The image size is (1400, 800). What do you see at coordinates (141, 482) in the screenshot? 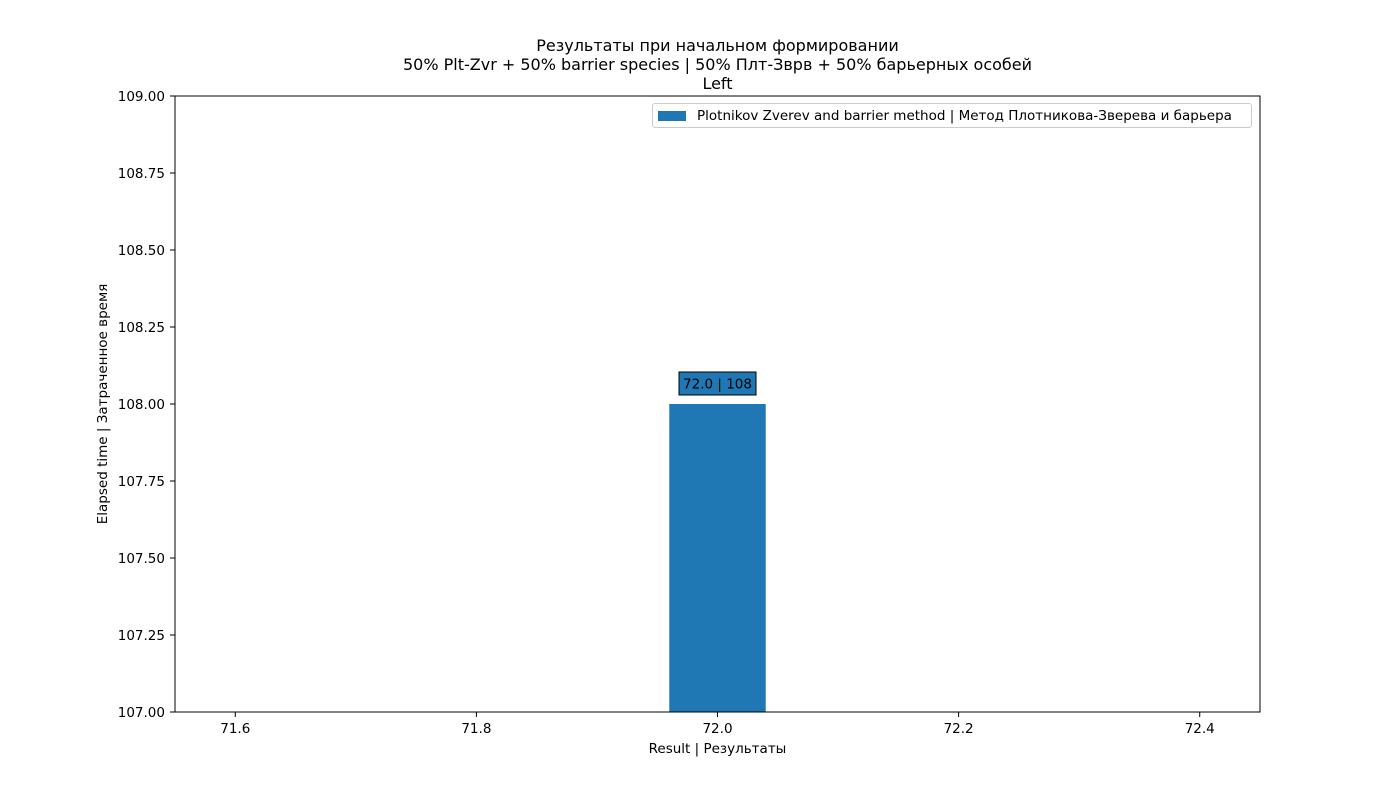
I see `y-tick-label: 107.75` at bounding box center [141, 482].